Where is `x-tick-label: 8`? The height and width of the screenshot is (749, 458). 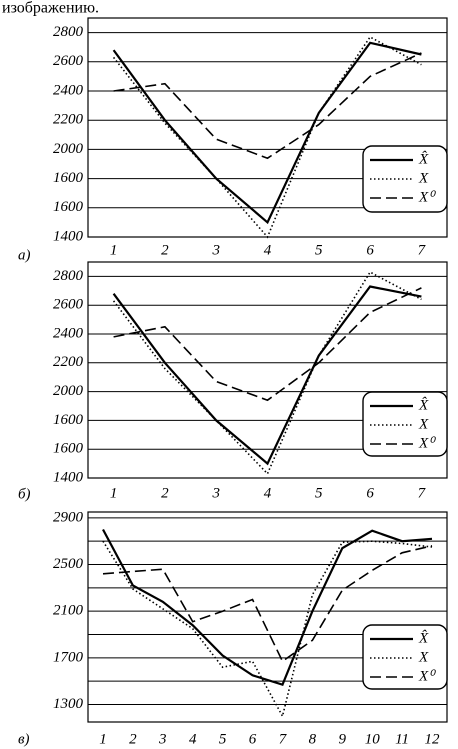 x-tick-label: 8 is located at coordinates (313, 739).